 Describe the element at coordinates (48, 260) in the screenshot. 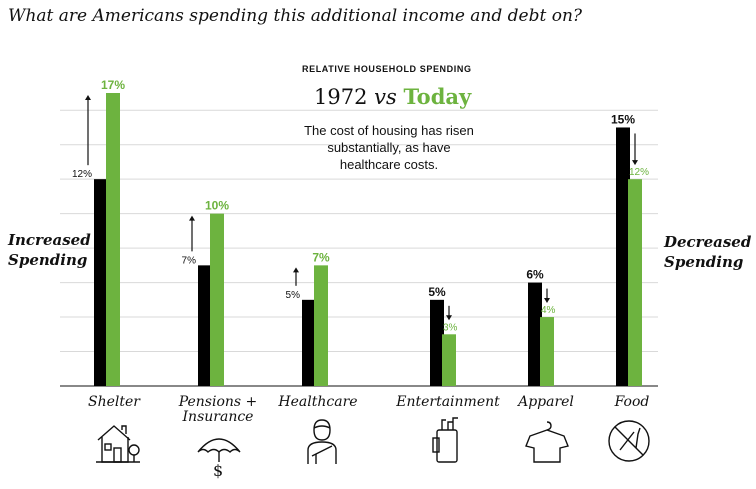

I see `increased-label-line2: Spending` at that location.